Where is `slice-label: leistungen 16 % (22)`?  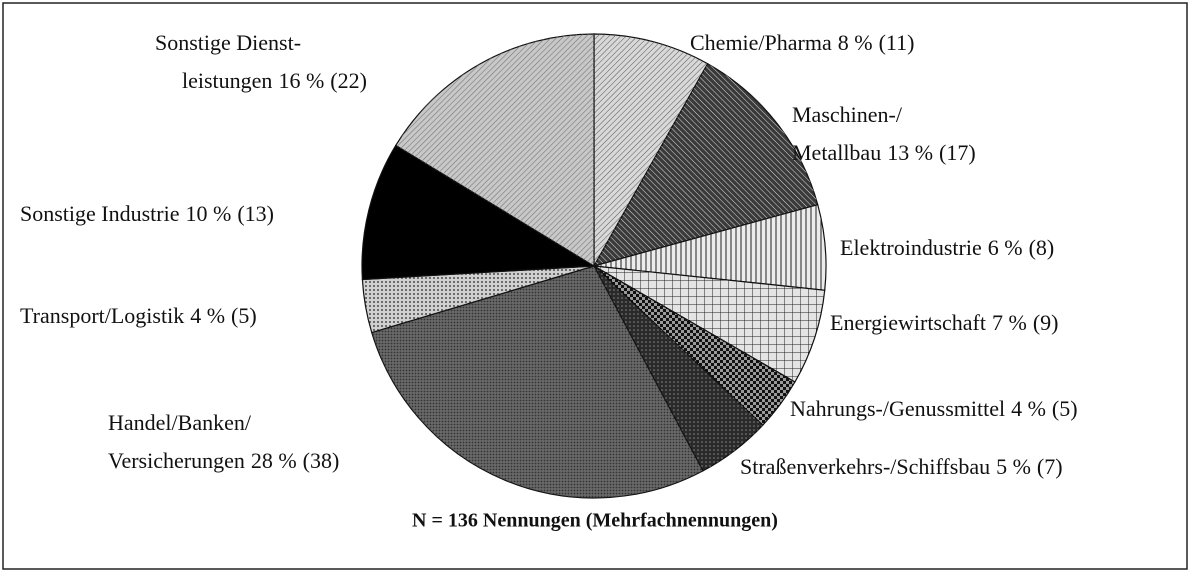 slice-label: leistungen 16 % (22) is located at coordinates (274, 80).